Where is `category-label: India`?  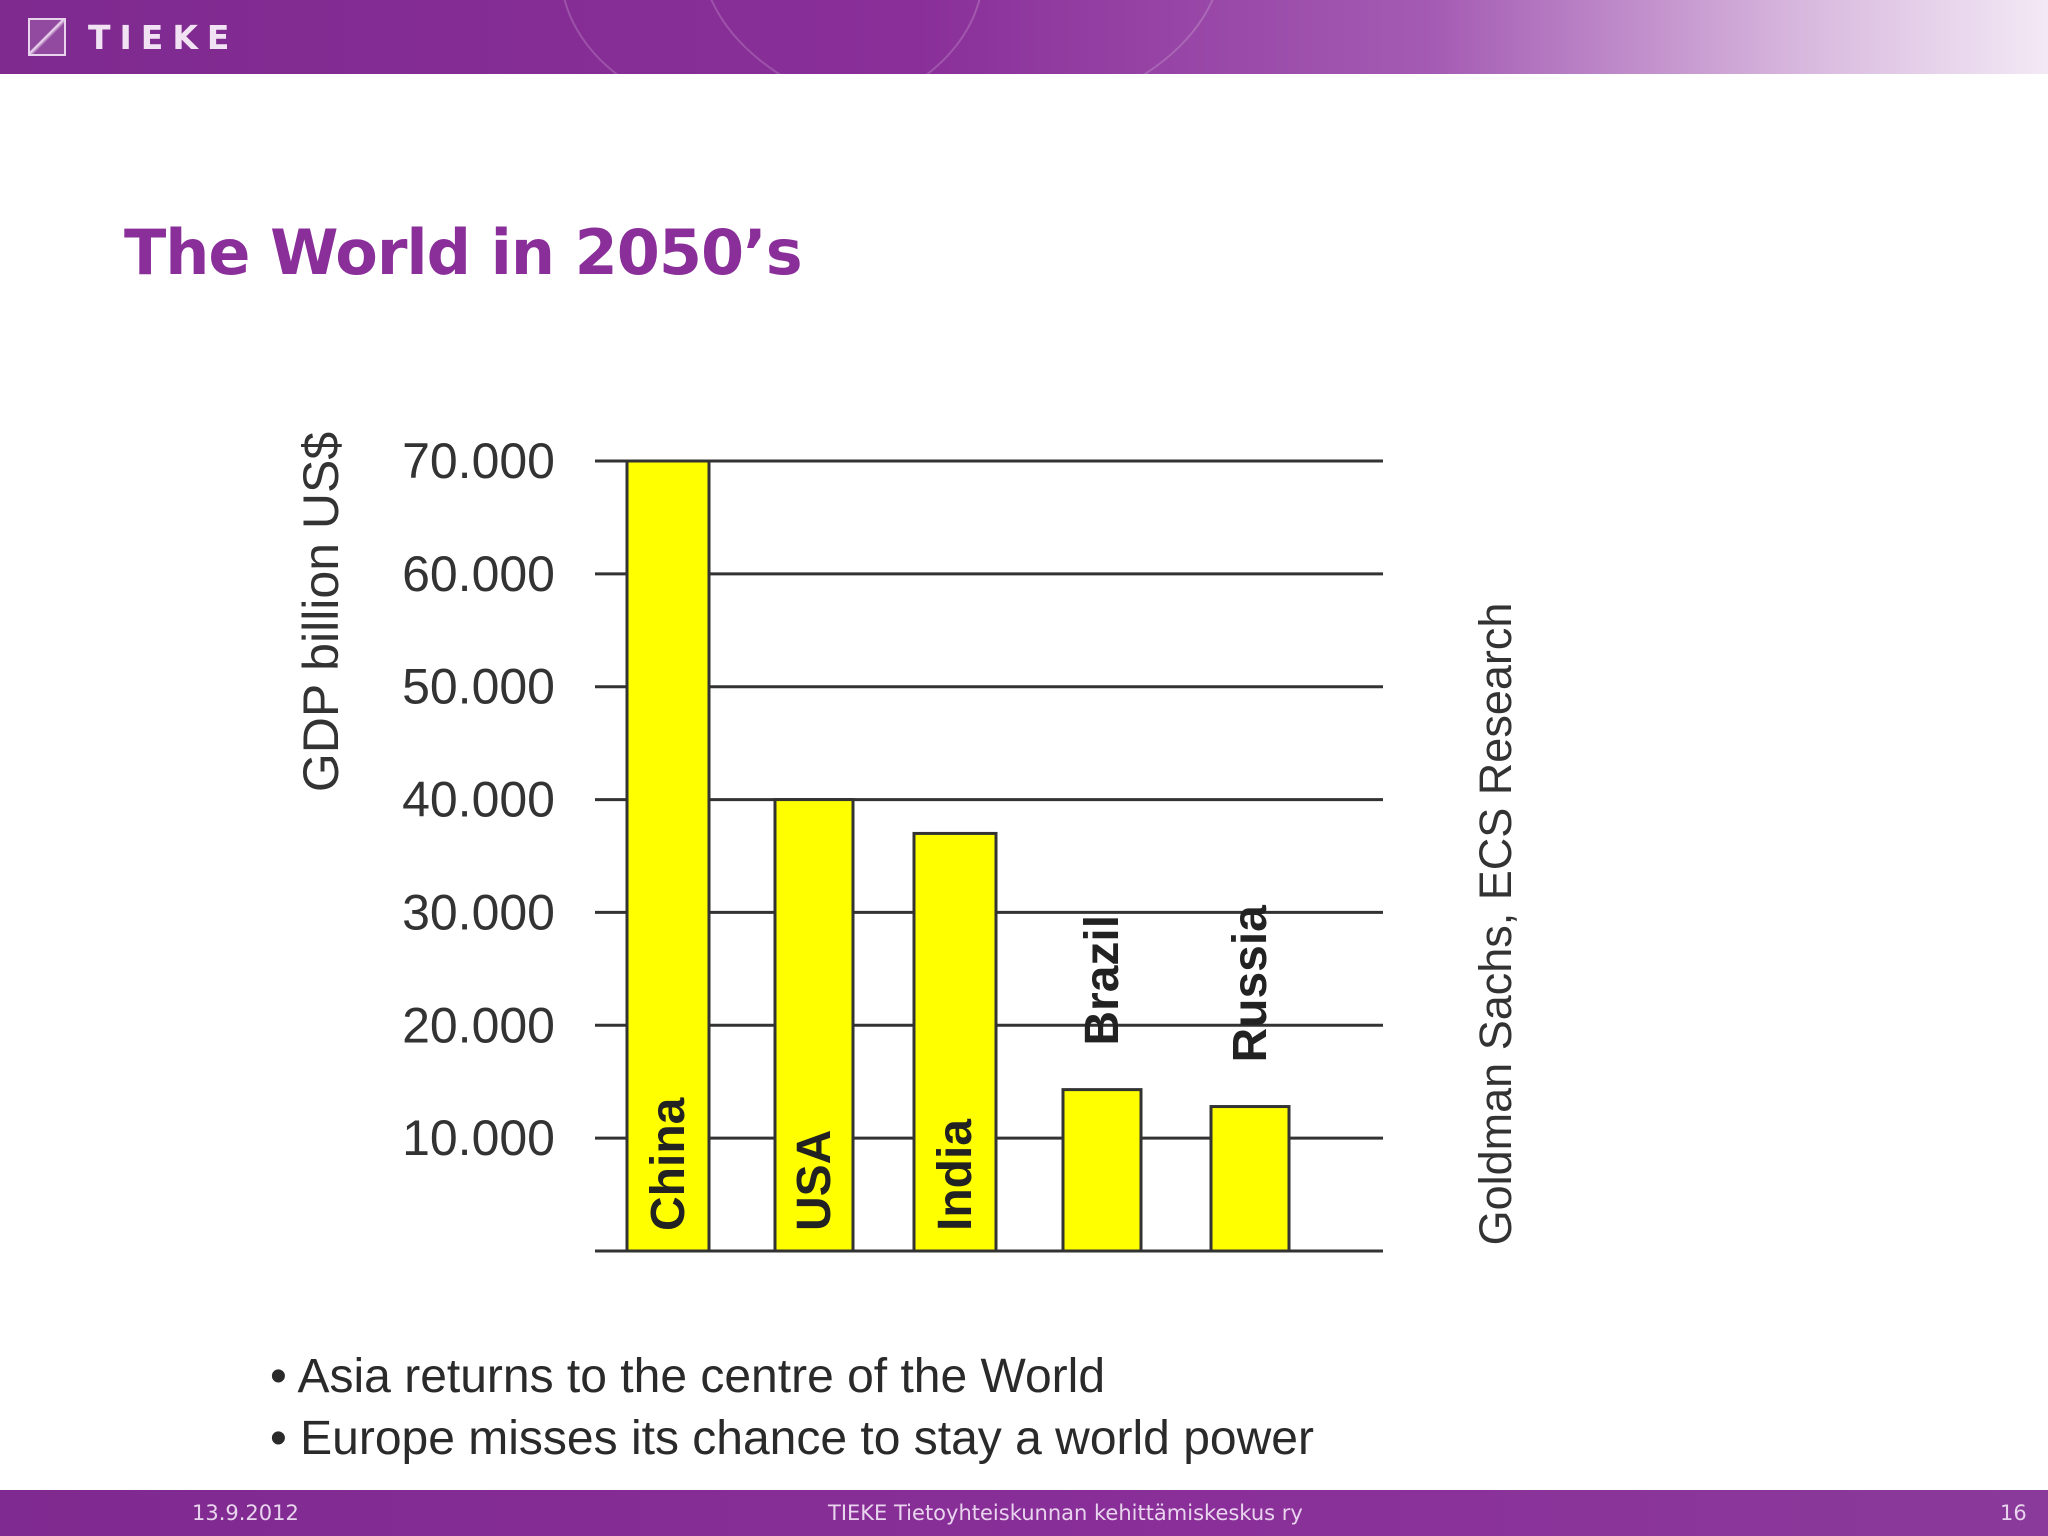 category-label: India is located at coordinates (955, 1175).